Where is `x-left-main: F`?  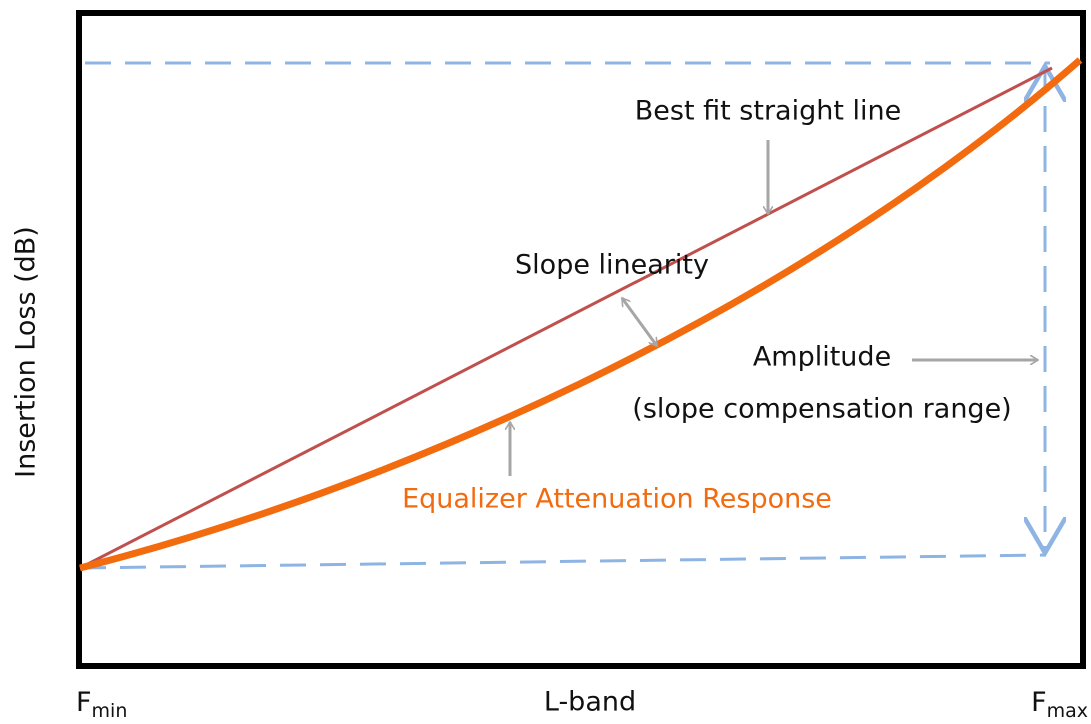
x-left-main: F is located at coordinates (84, 702).